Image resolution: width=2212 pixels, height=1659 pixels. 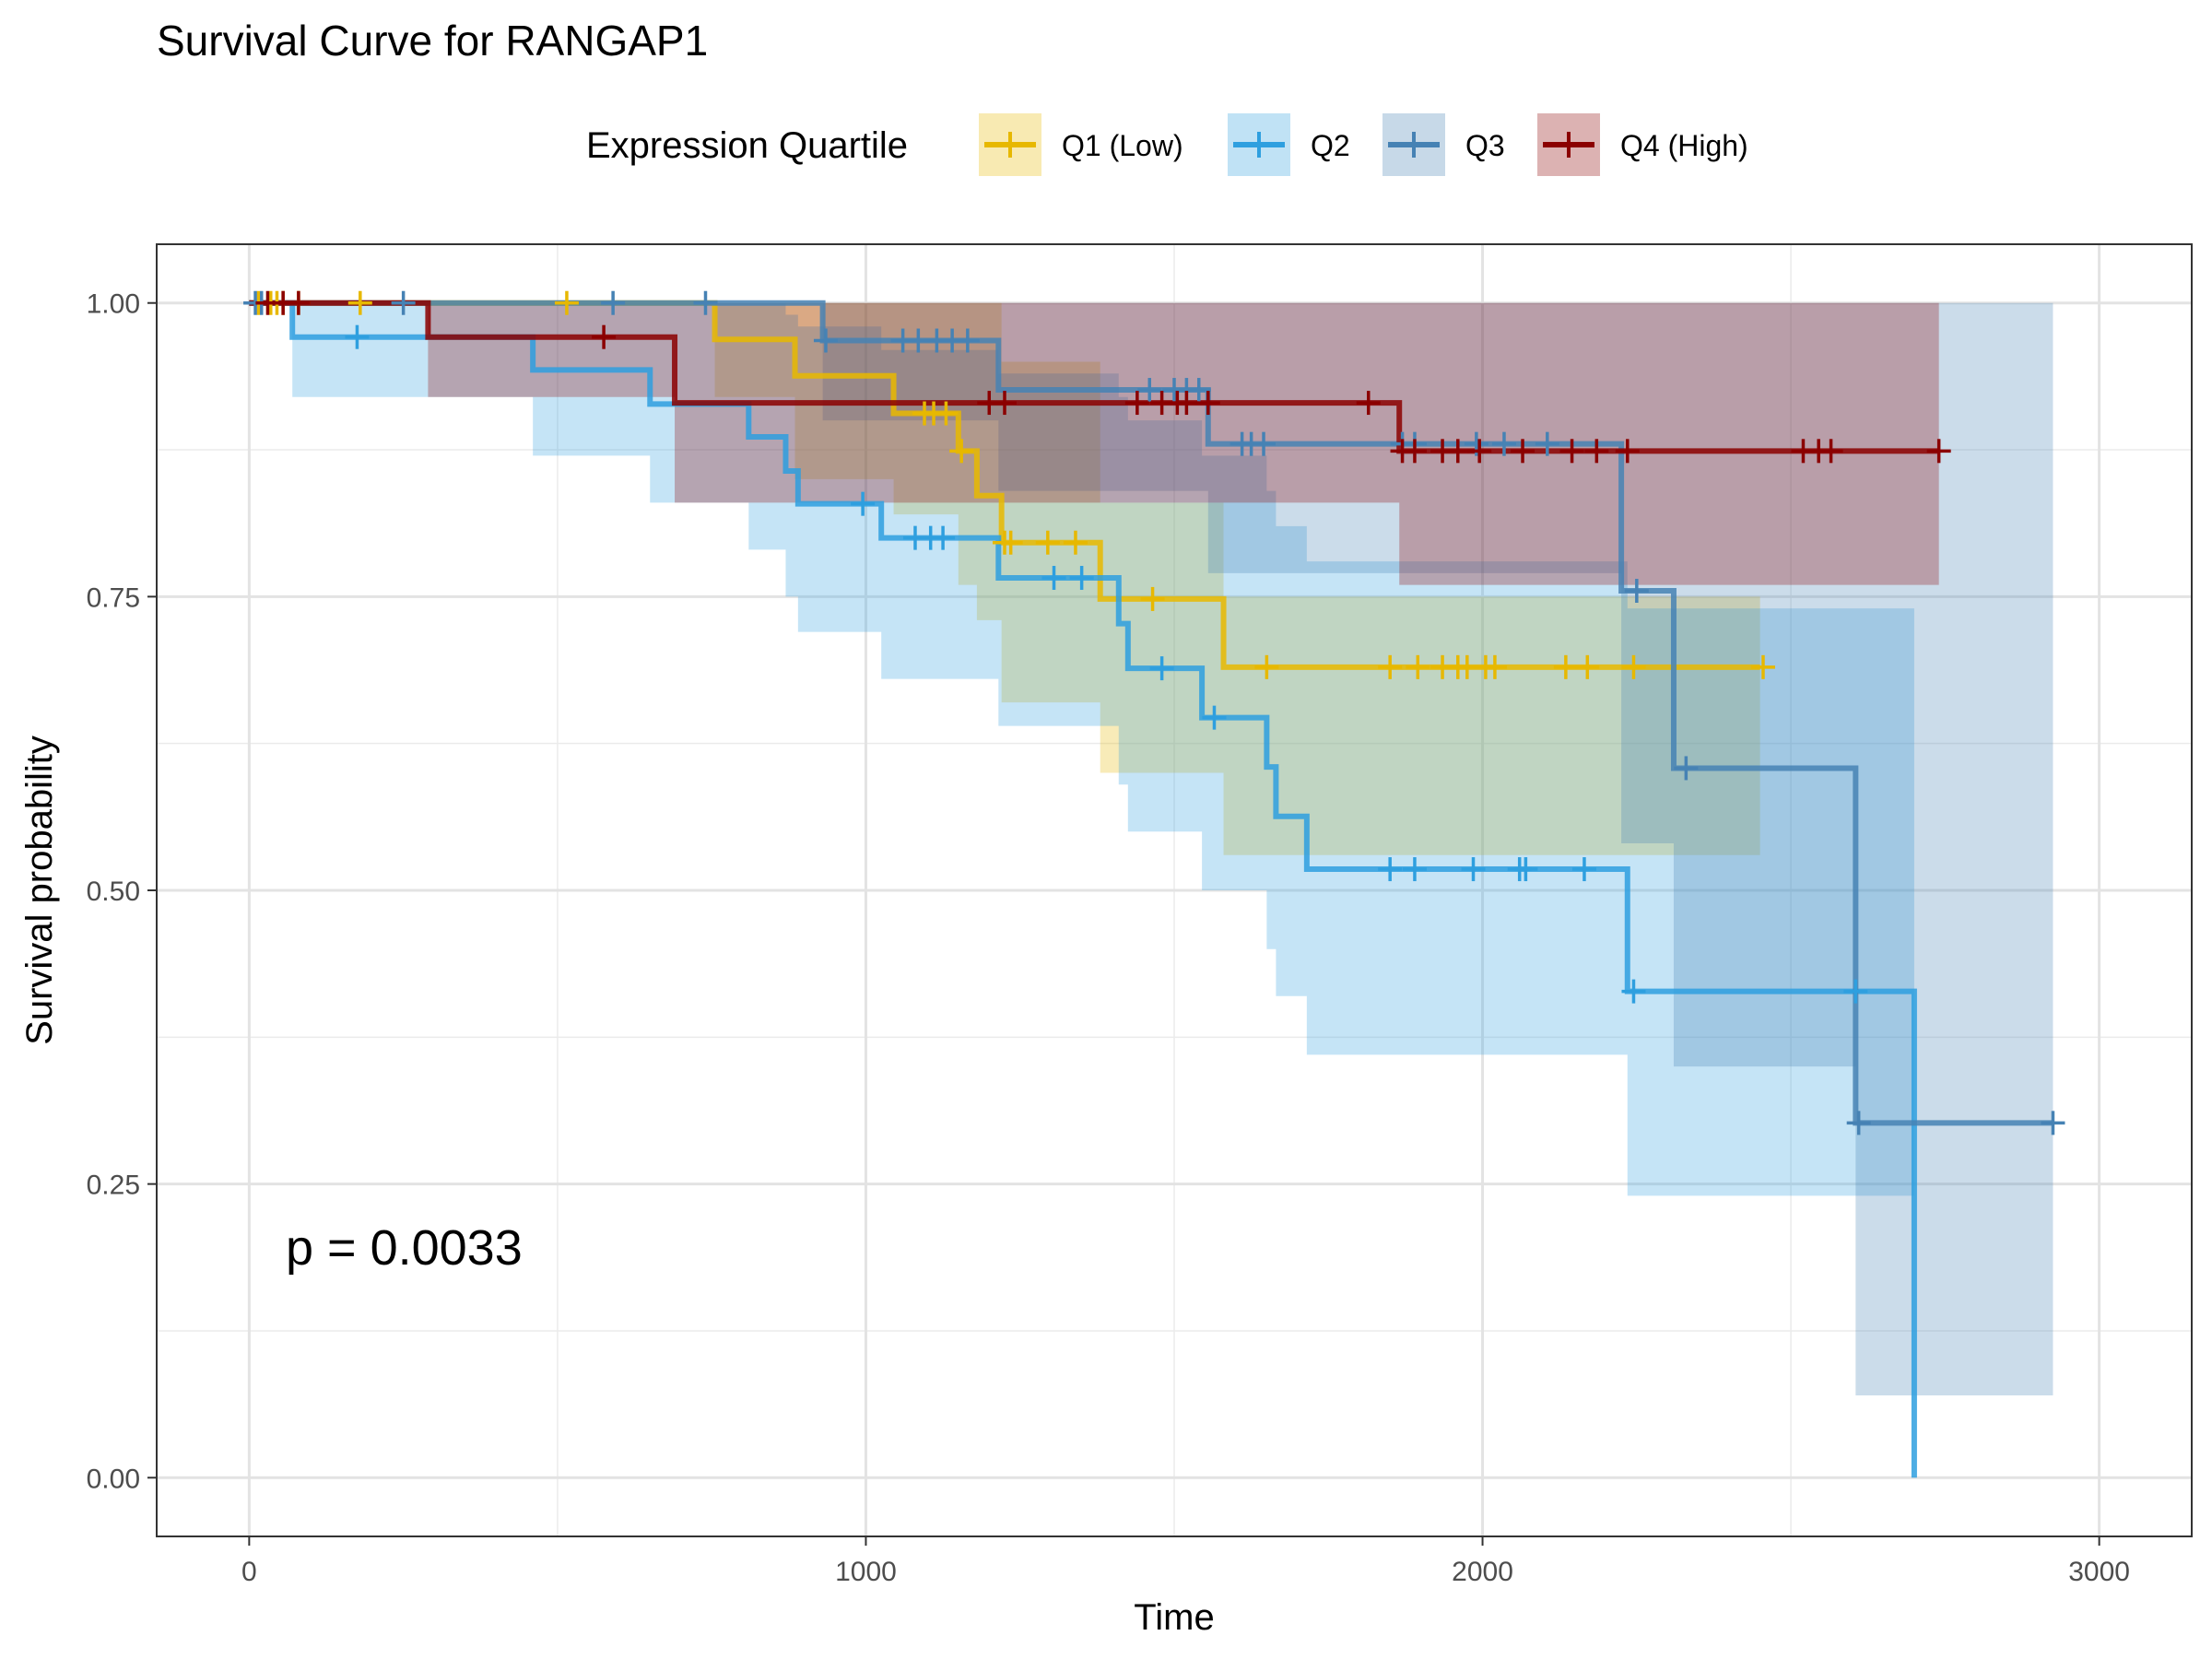 I want to click on y-tick-label: 1.00, so click(x=113, y=304).